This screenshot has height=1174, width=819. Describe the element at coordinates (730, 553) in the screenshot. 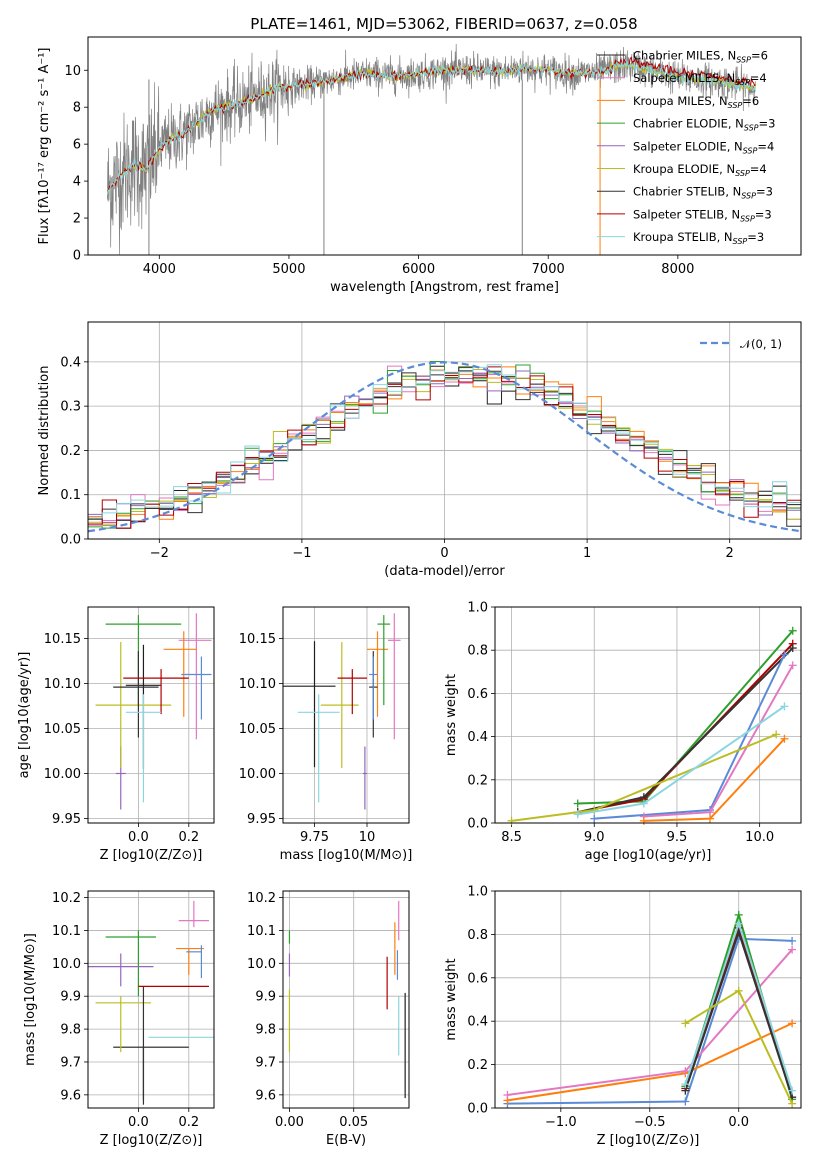

I see `x-tick-label: 2` at that location.